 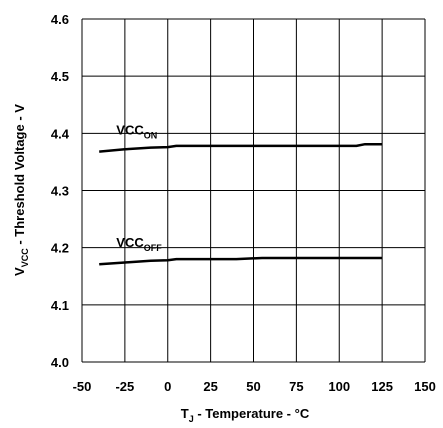 I want to click on y-tick-labels: 4.0 4.1 4.2 4.3 4.4 4.5 4.6, so click(x=60, y=191).